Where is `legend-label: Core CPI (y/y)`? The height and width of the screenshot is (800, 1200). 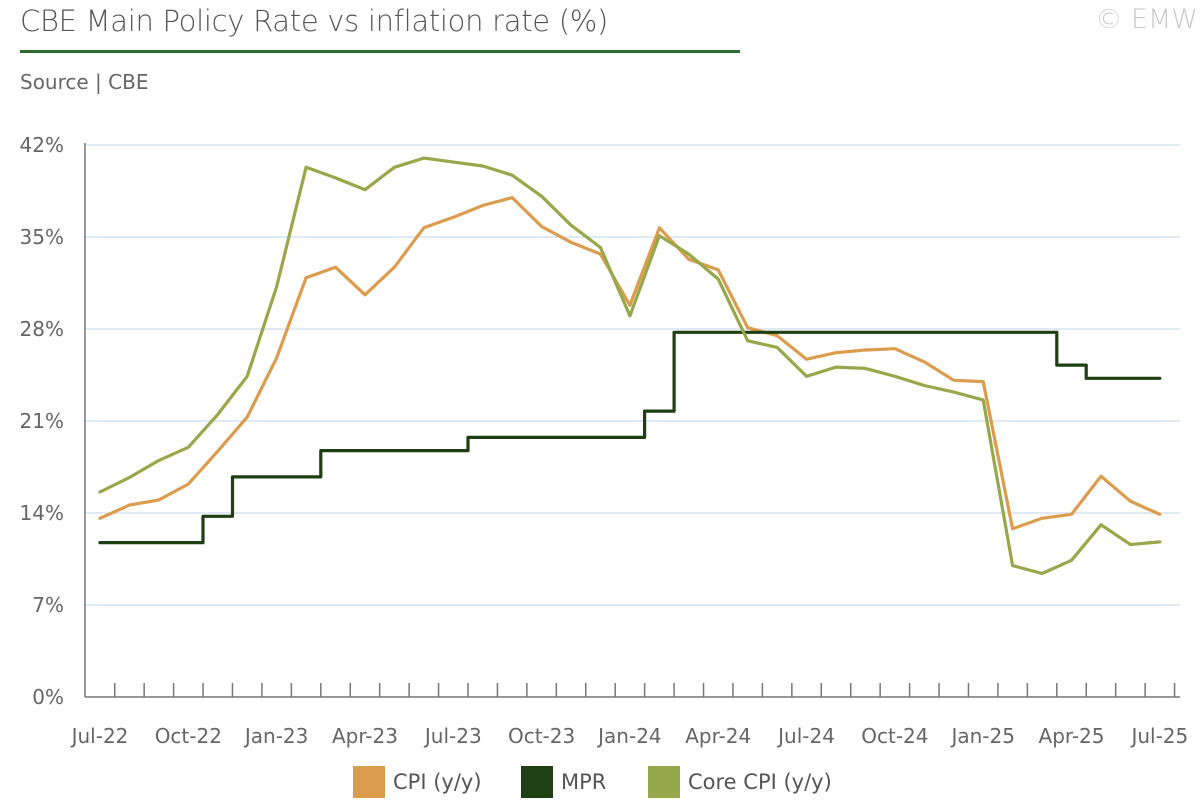
legend-label: Core CPI (y/y) is located at coordinates (760, 782).